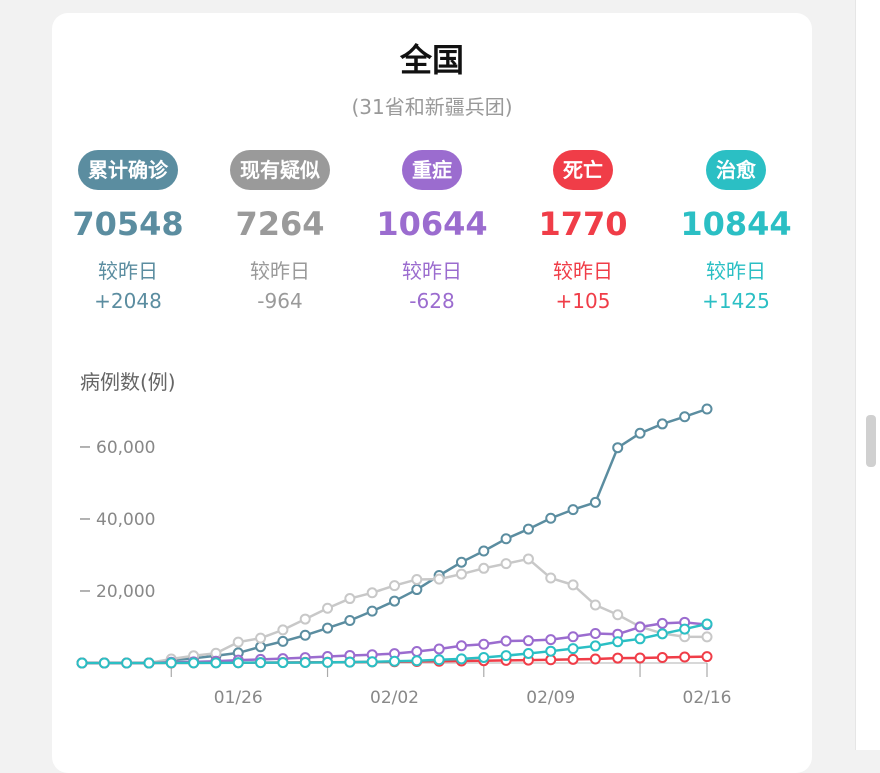  What do you see at coordinates (583, 232) in the screenshot?
I see `stat-dead: 死亡 1770 较昨日 +105` at bounding box center [583, 232].